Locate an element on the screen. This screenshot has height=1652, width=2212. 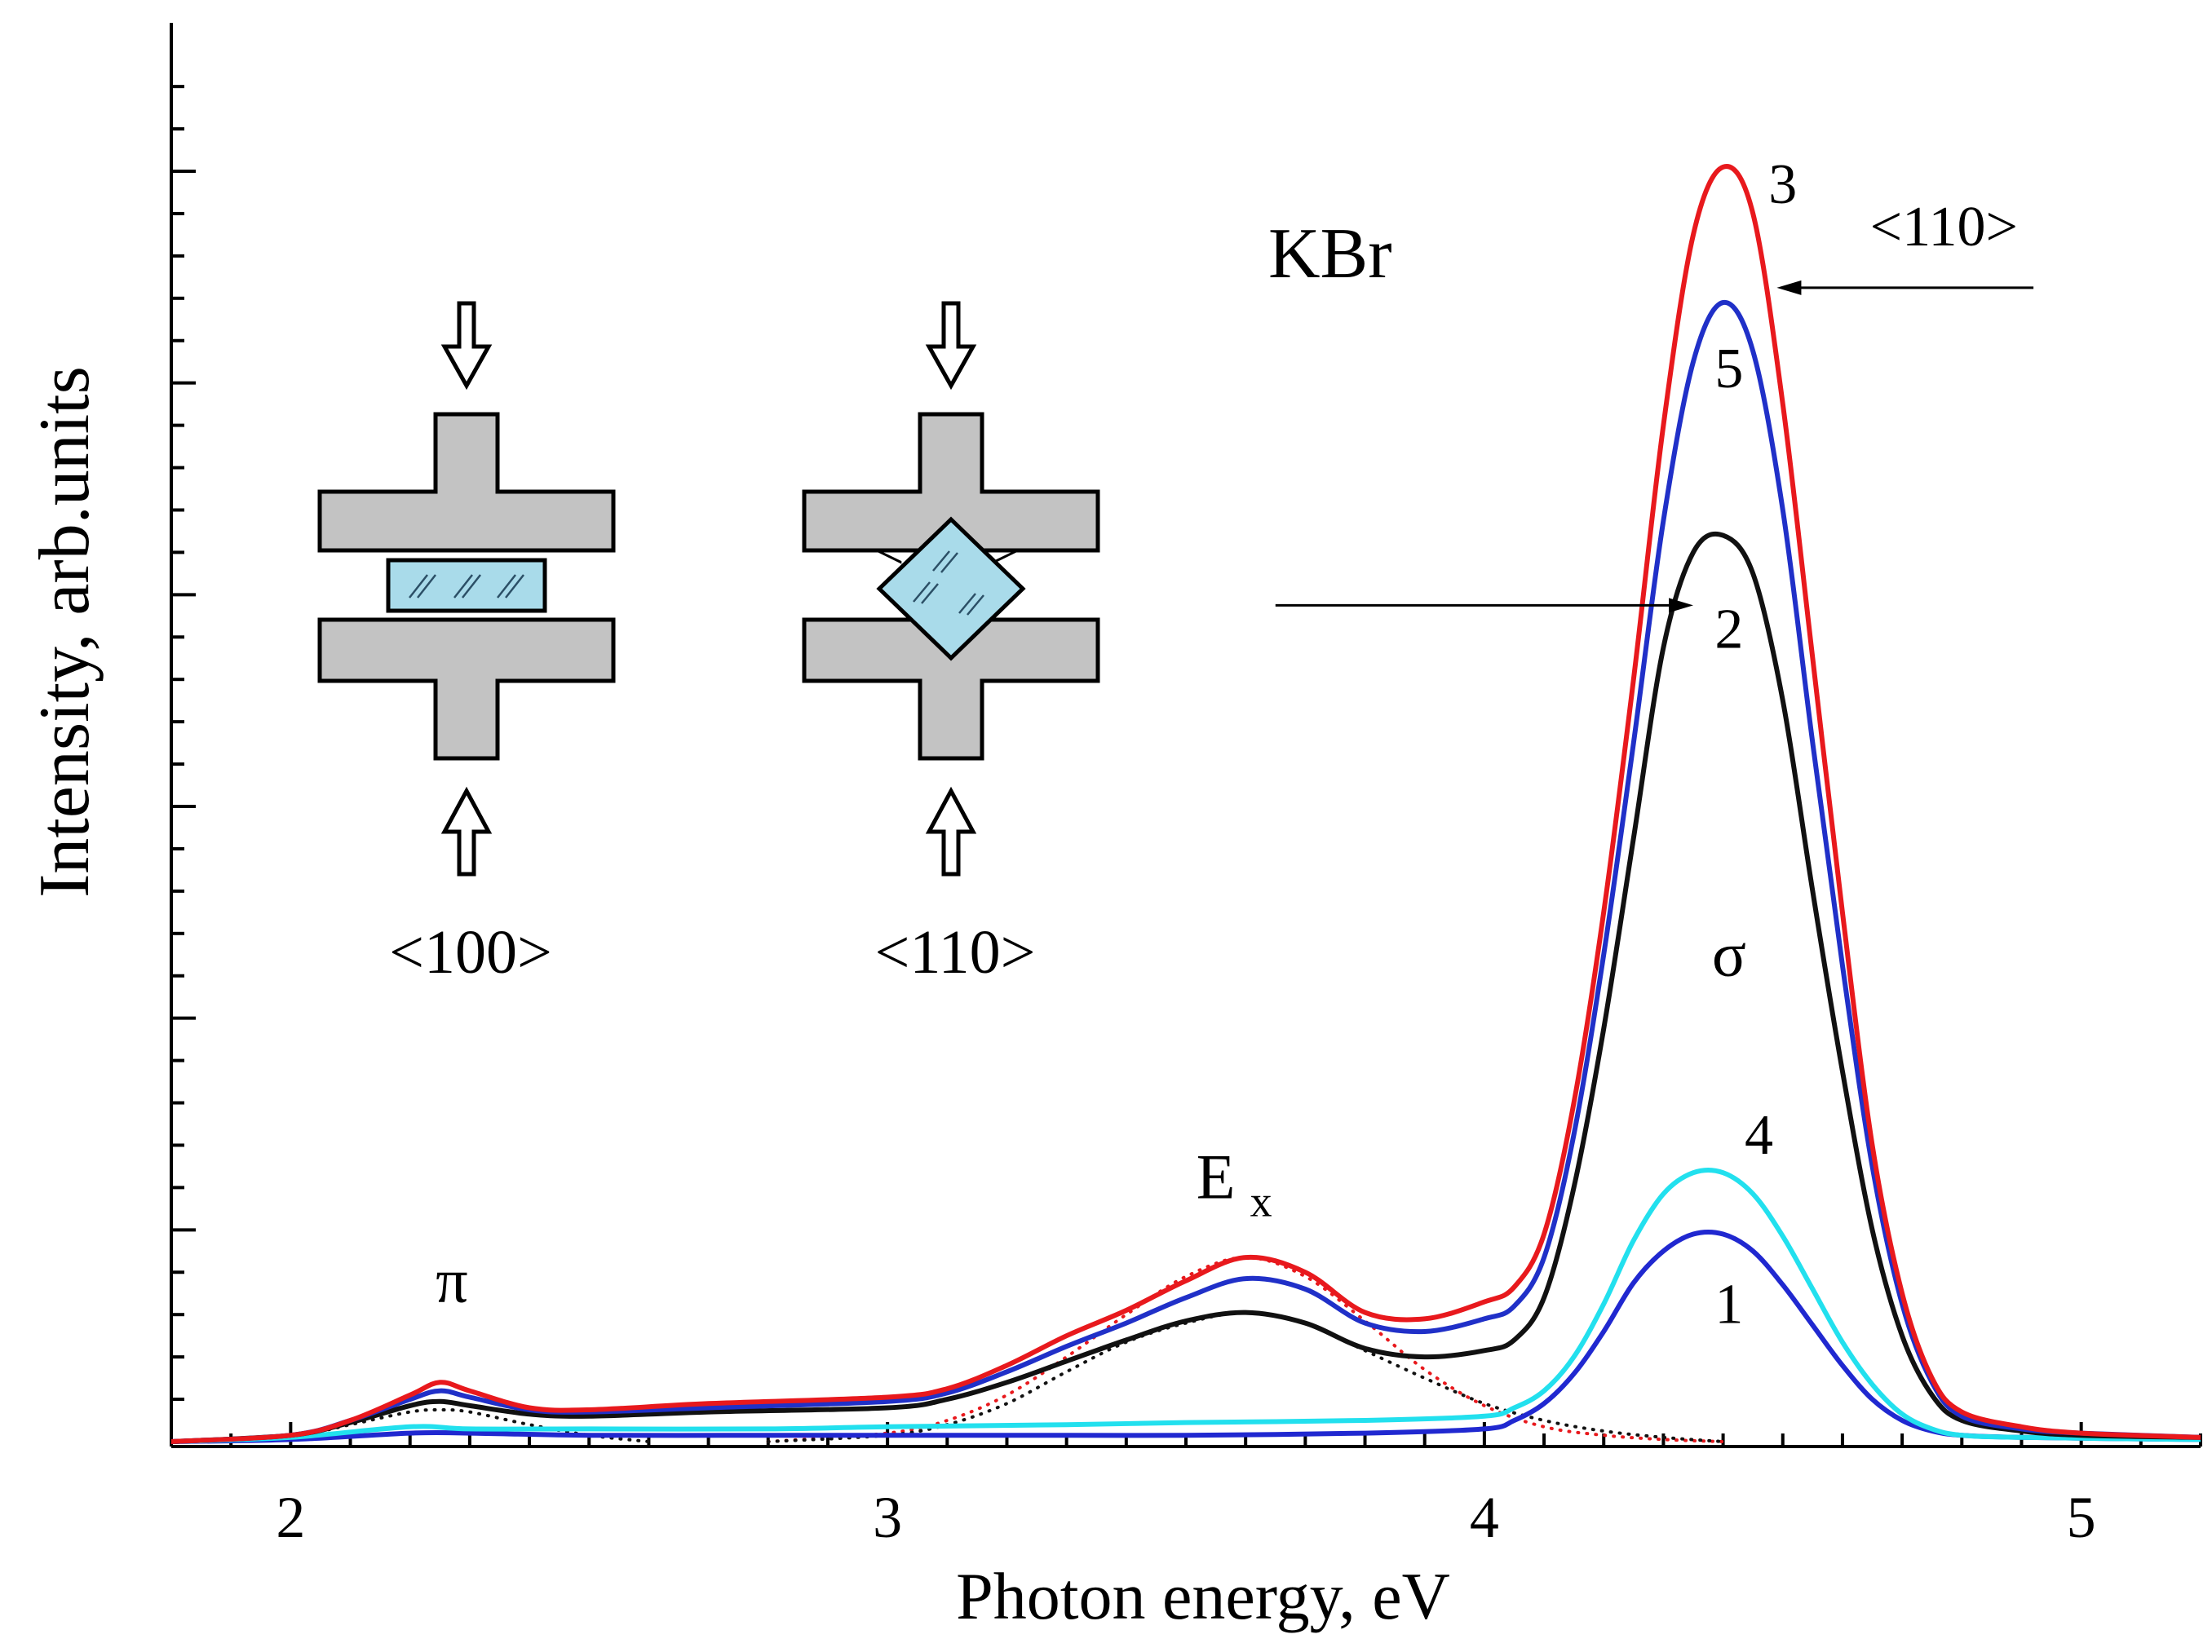
chart-title: KBr is located at coordinates (1330, 254).